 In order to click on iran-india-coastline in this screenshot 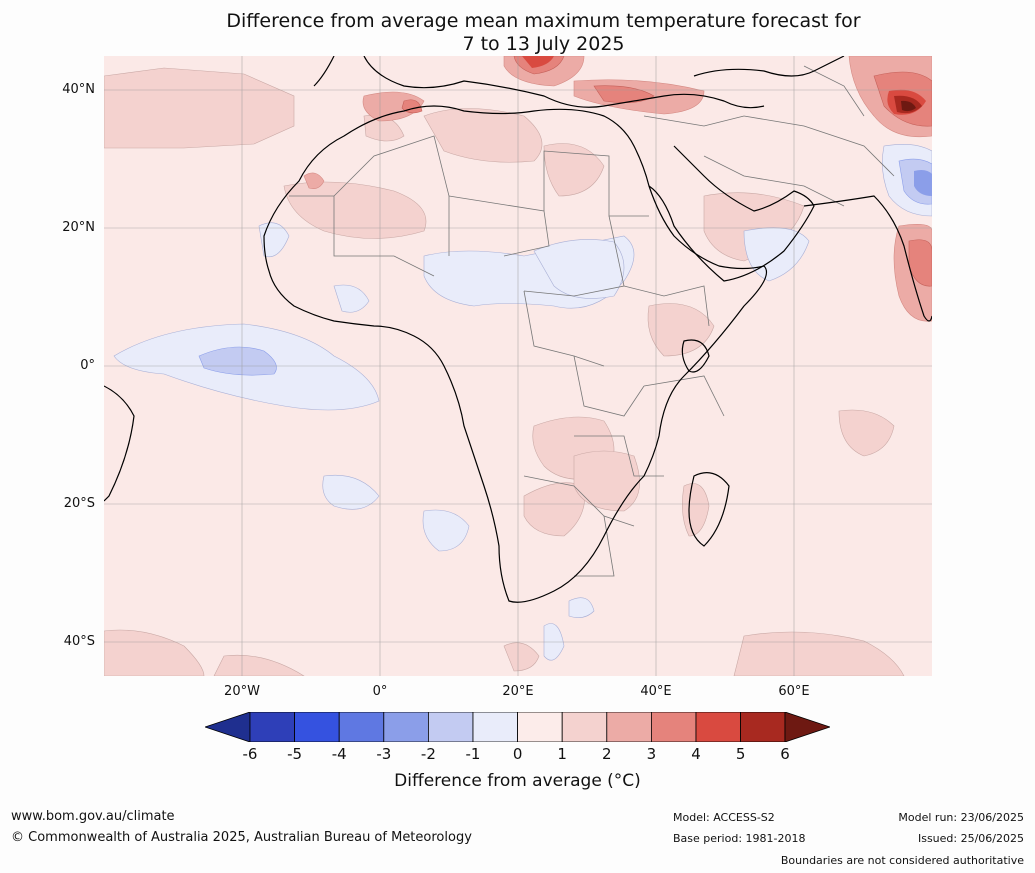, I will do `click(867, 258)`.